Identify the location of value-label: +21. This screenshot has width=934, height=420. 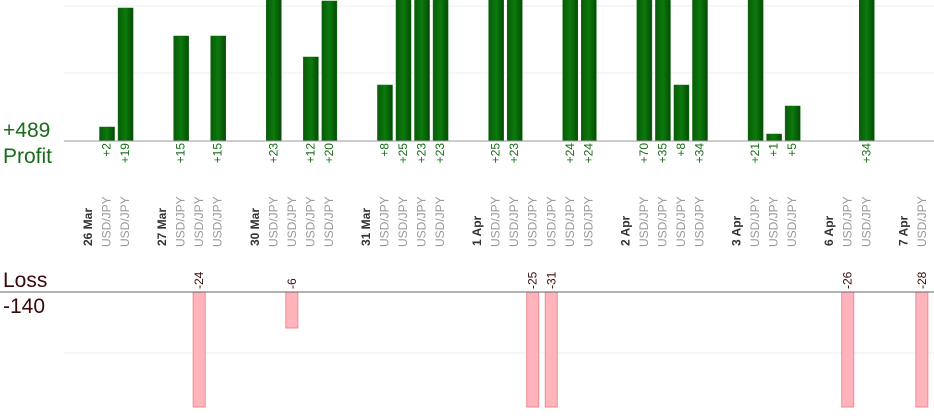
(755, 153).